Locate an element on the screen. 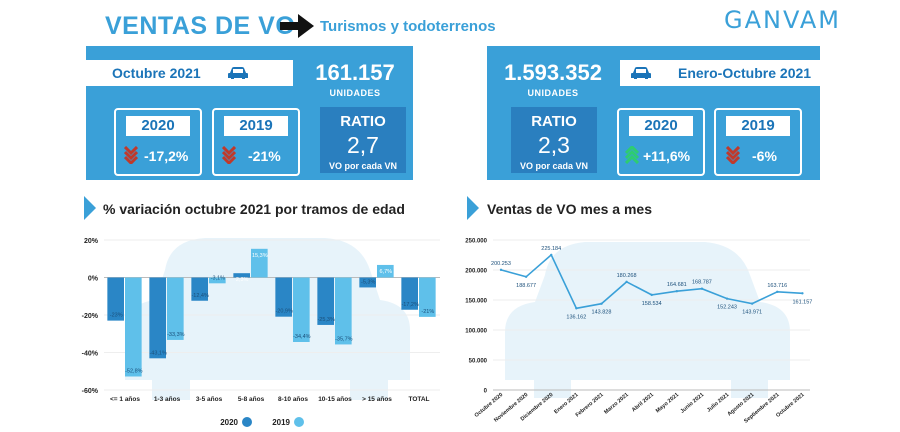 This screenshot has width=900, height=432. car-silhouette-background is located at coordinates (647, 320).